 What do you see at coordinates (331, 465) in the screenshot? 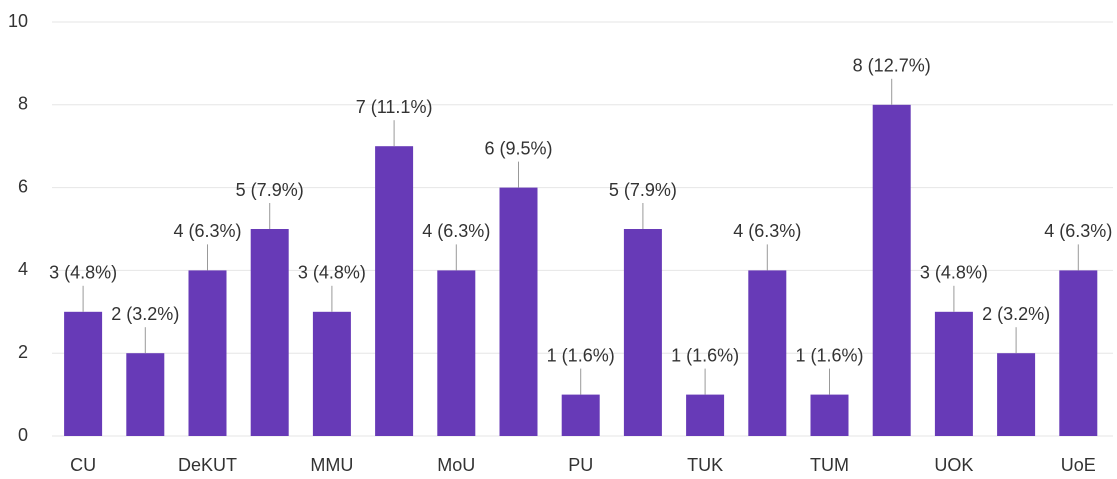
I see `x-tick-label: MMU` at bounding box center [331, 465].